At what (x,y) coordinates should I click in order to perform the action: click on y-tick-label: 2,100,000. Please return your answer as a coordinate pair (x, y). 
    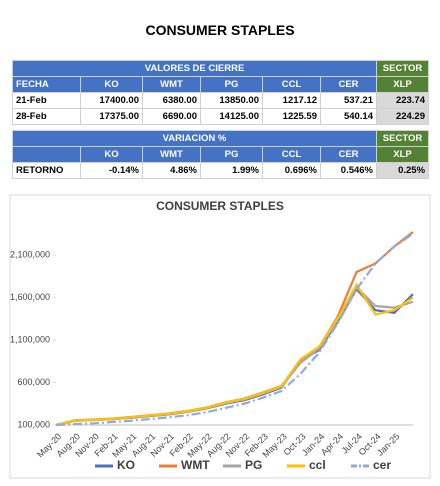
    Looking at the image, I should click on (30, 254).